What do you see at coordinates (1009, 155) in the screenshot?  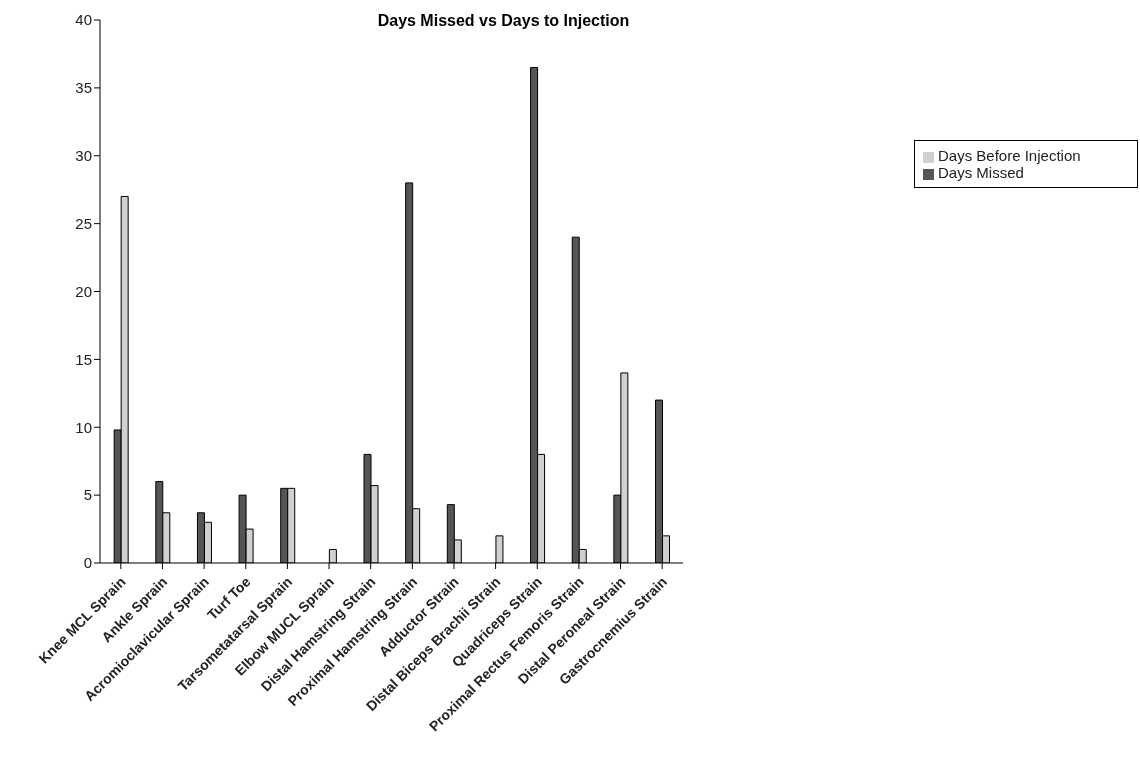 I see `legend-label: Days Before Injection` at bounding box center [1009, 155].